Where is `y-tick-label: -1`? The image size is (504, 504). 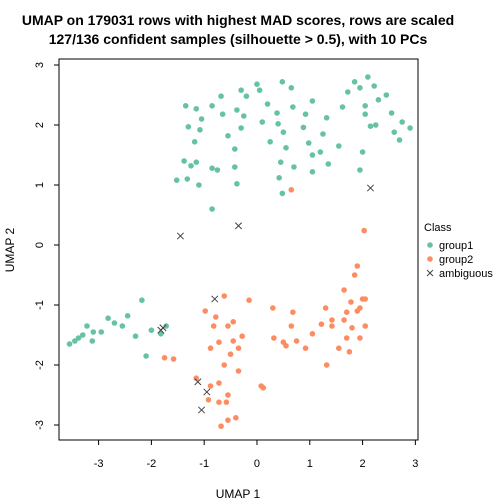
y-tick-label: -1 is located at coordinates (40, 305).